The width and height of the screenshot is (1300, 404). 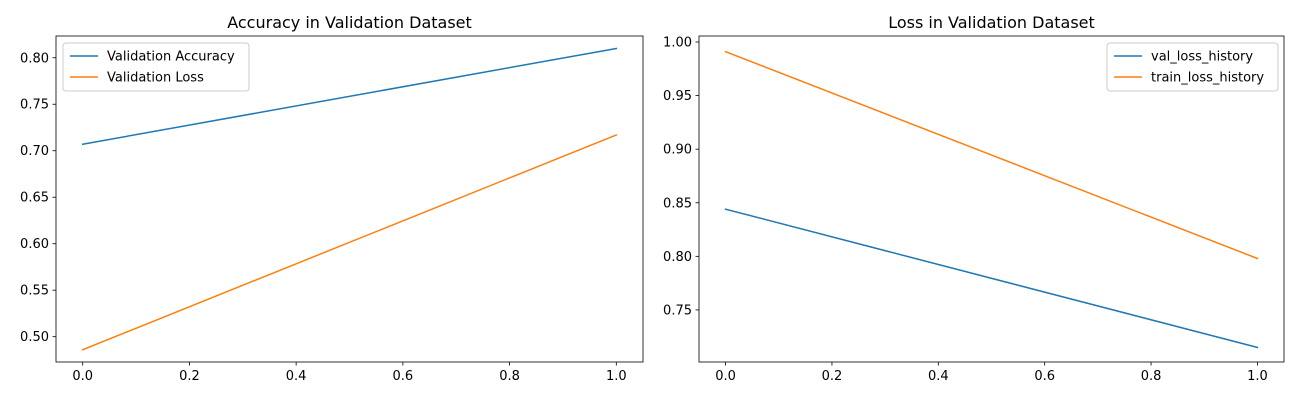 What do you see at coordinates (991, 22) in the screenshot?
I see `chart-title: Loss in Validation Dataset` at bounding box center [991, 22].